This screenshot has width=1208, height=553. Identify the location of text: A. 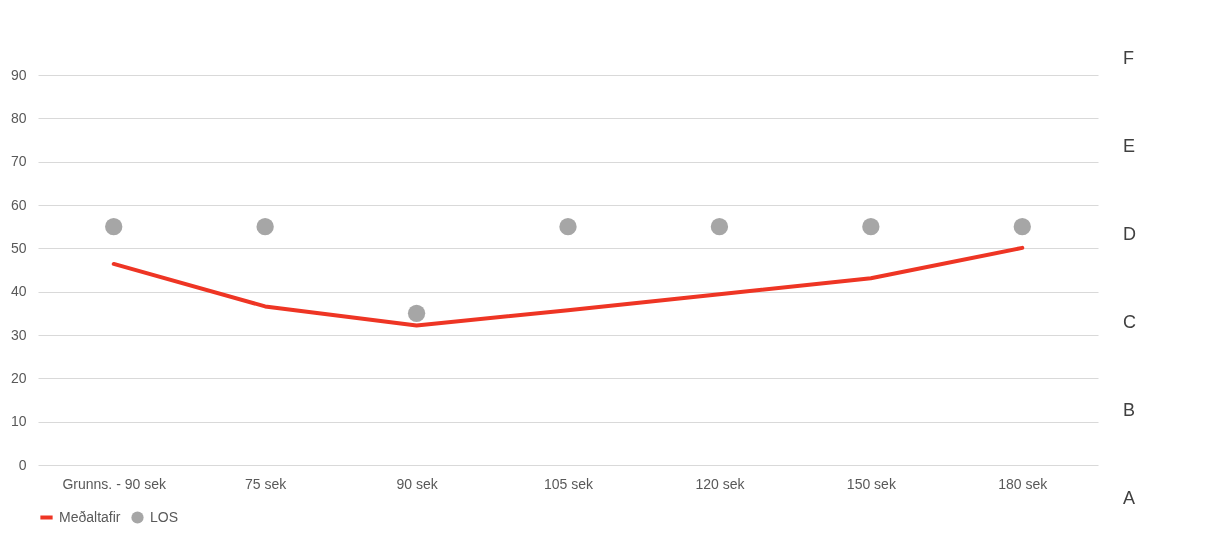
(1129, 498).